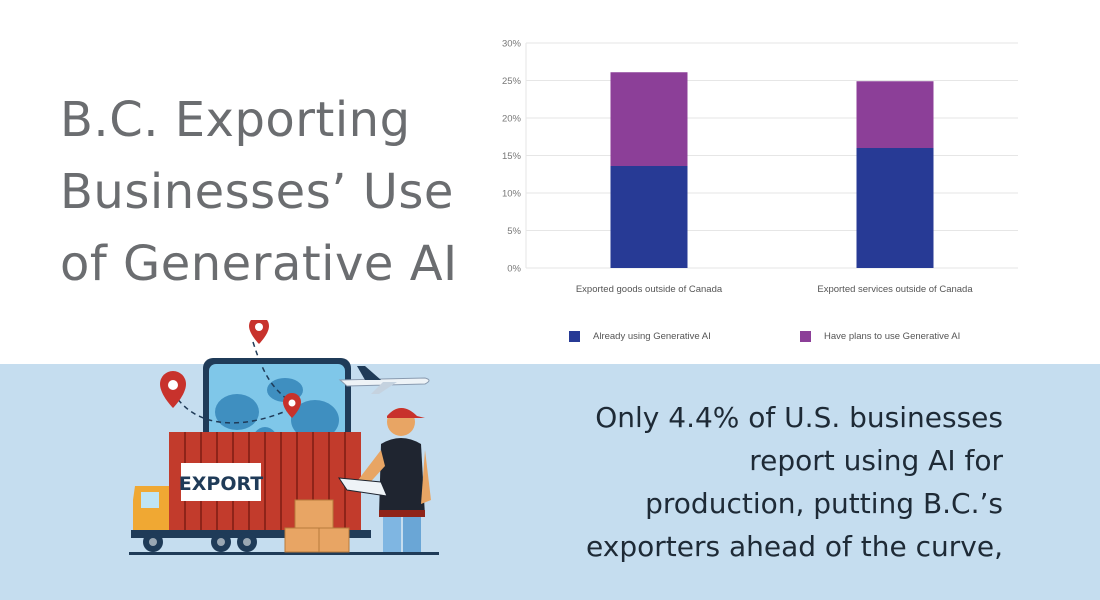  I want to click on callout-line: report using AI for, so click(876, 460).